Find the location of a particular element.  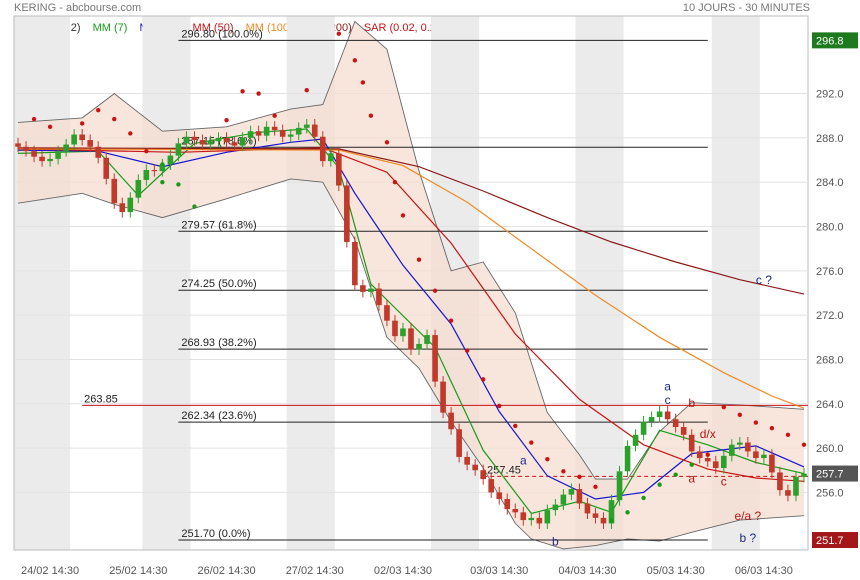

y-tick-label: 272.0 is located at coordinates (830, 316).